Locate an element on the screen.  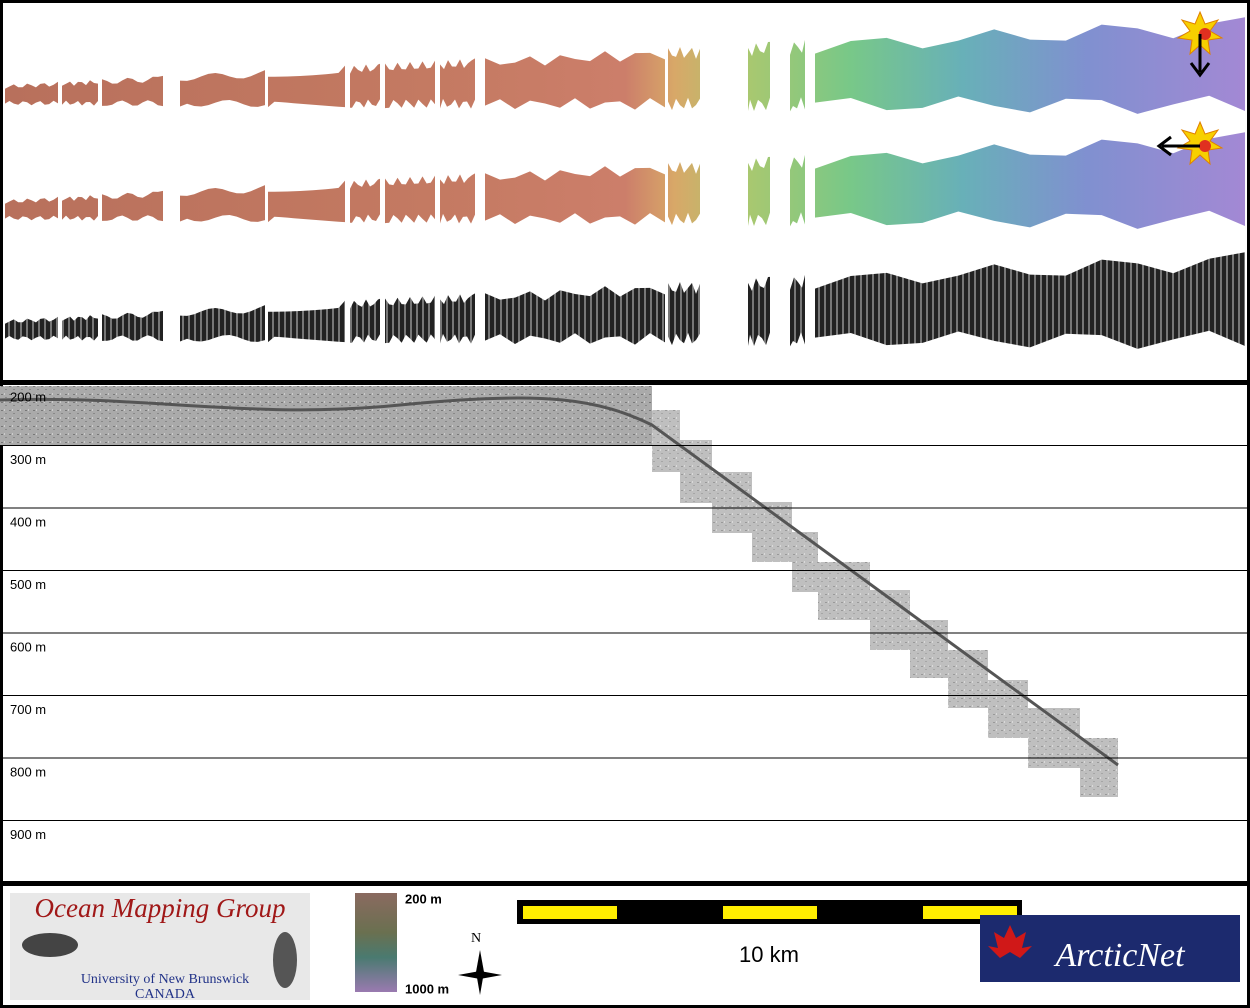
scale-bar: 10 km is located at coordinates (769, 933).